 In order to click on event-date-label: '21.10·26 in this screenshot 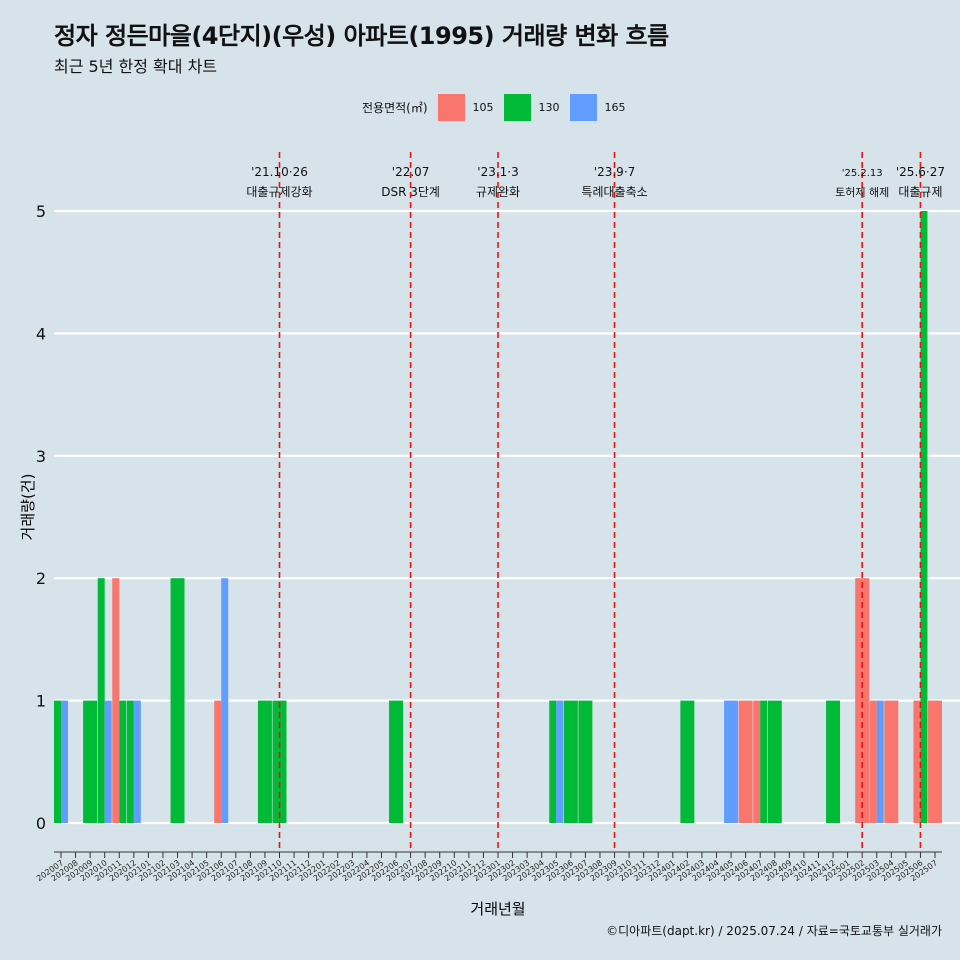, I will do `click(279, 172)`.